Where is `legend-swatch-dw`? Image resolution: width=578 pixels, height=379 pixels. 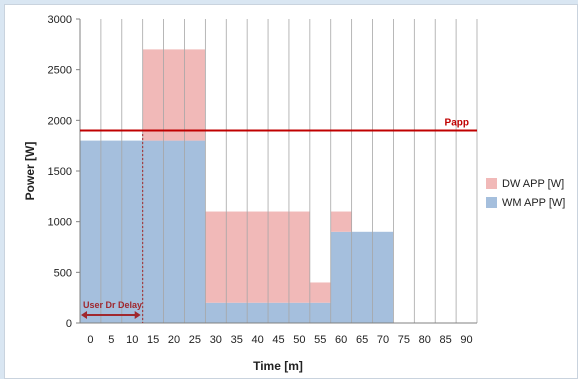
legend-swatch-dw is located at coordinates (491, 183).